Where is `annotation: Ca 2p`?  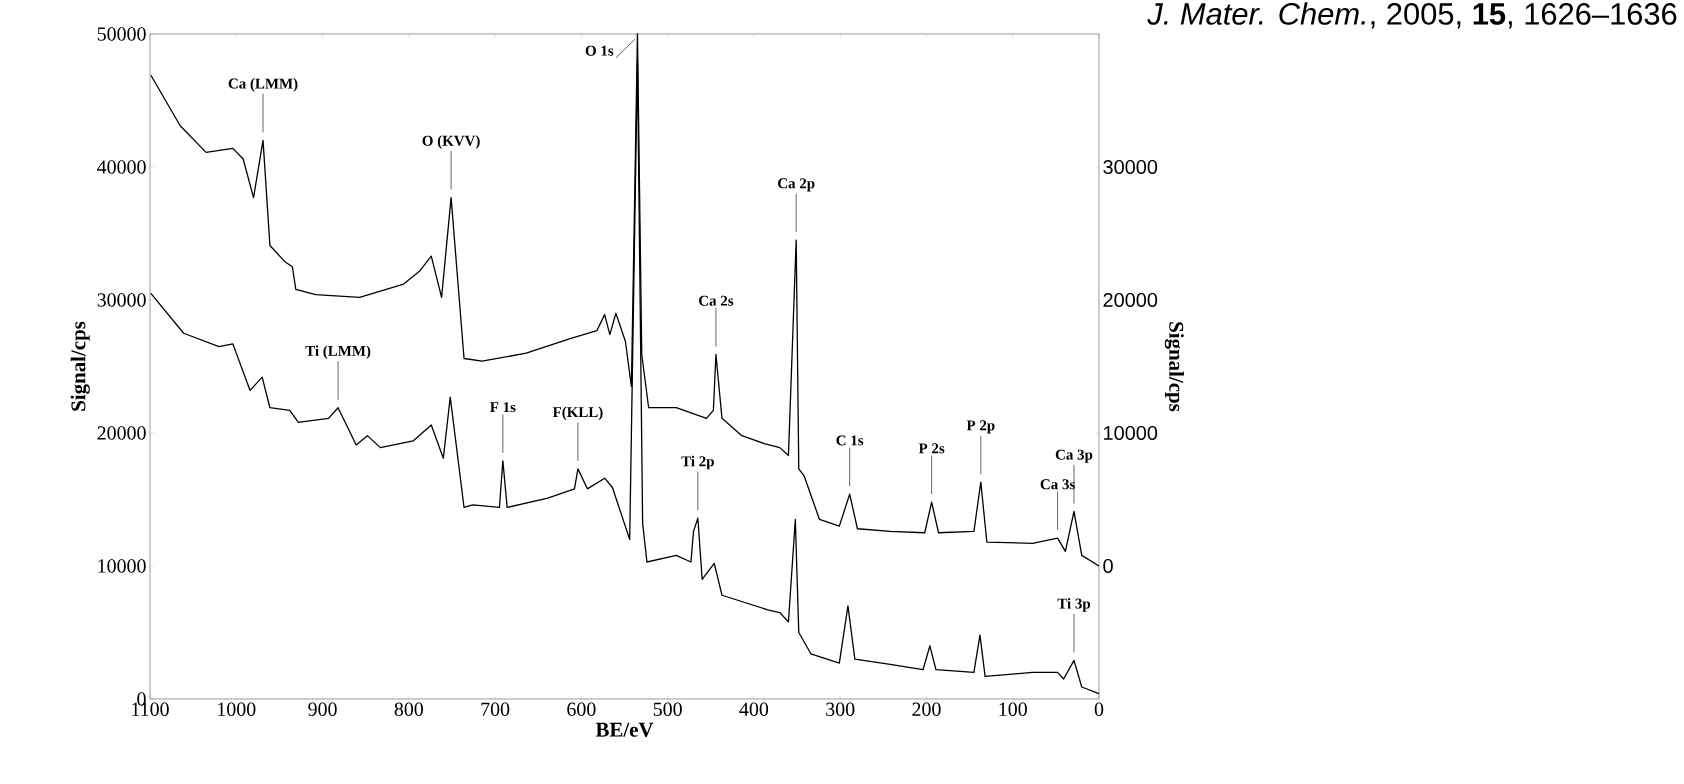
annotation: Ca 2p is located at coordinates (796, 185).